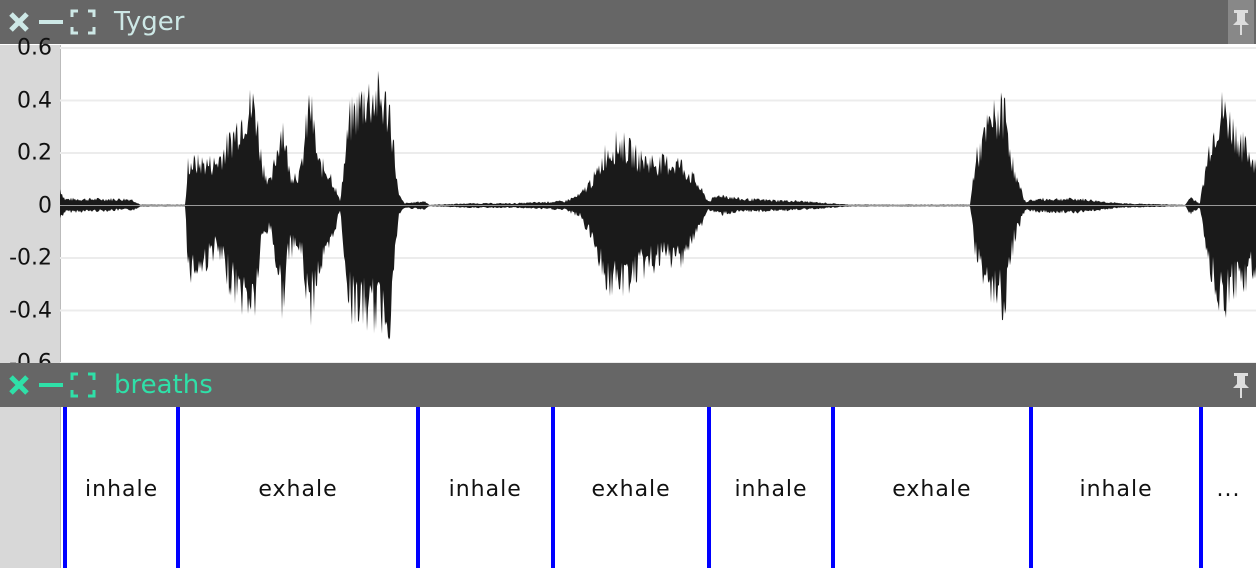 Image resolution: width=1256 pixels, height=568 pixels. Describe the element at coordinates (30, 487) in the screenshot. I see `tier-gutter` at that location.